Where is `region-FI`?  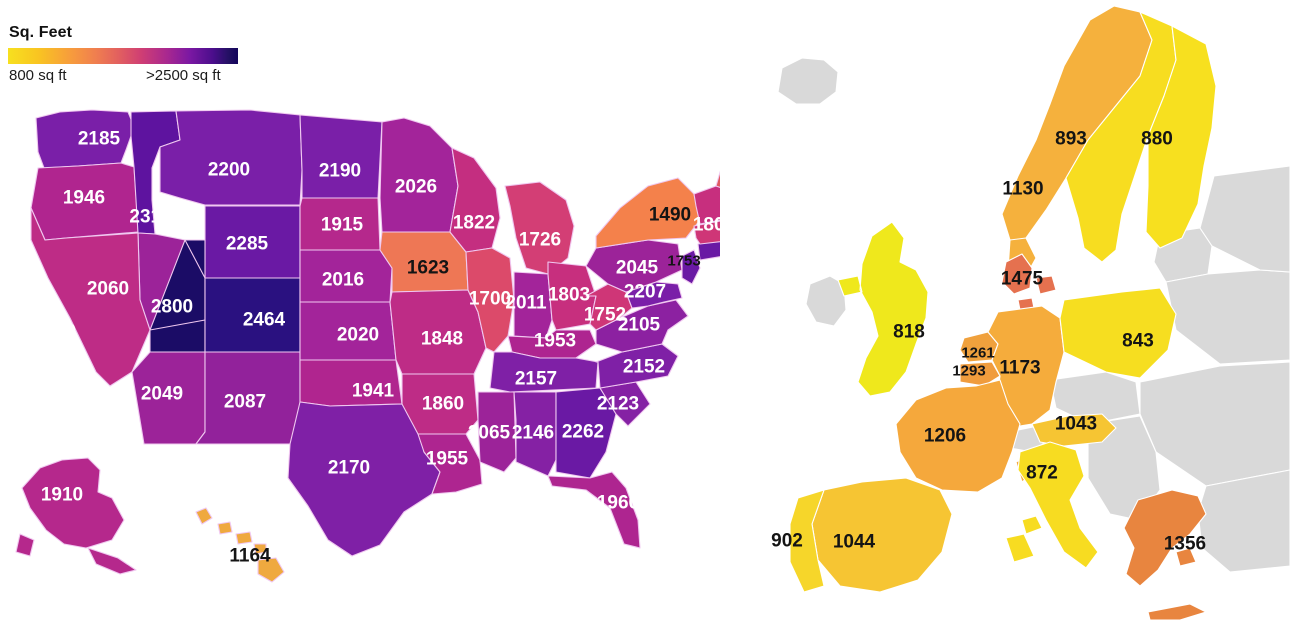
region-FI is located at coordinates (1181, 137).